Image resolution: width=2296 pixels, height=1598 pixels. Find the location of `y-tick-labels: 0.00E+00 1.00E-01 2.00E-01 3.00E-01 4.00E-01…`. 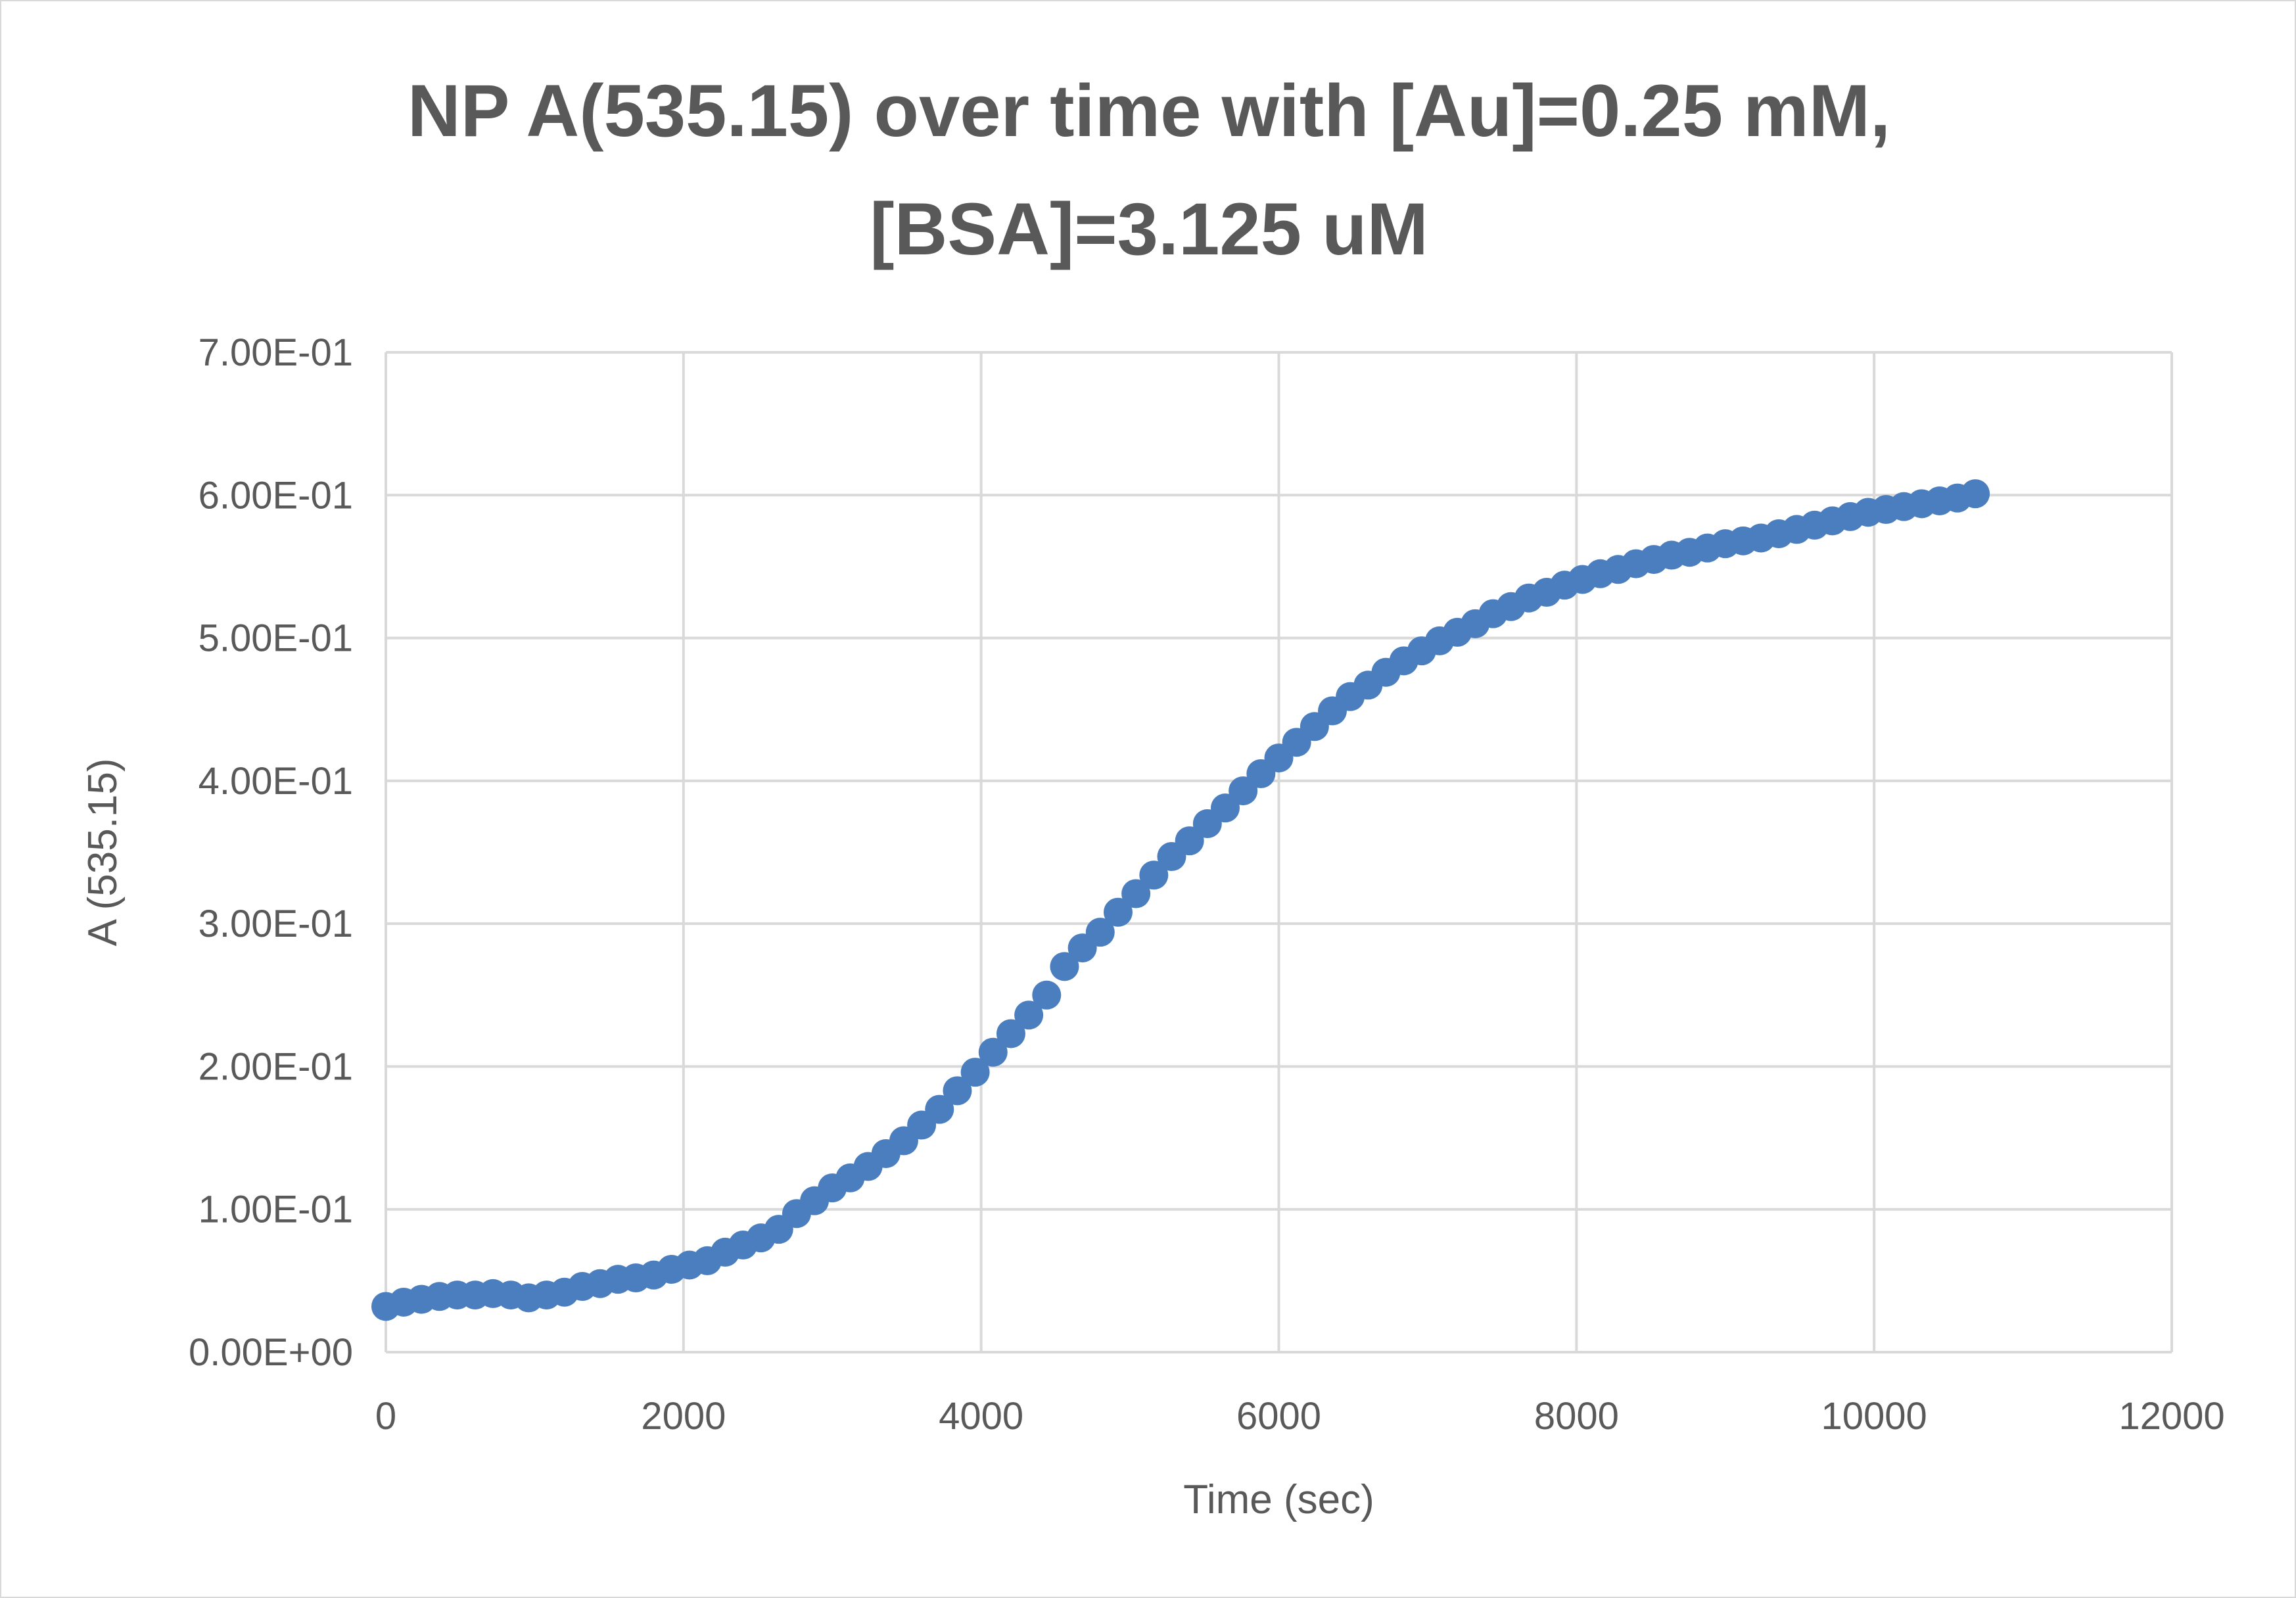

y-tick-labels: 0.00E+00 1.00E-01 2.00E-01 3.00E-01 4.00E-01… is located at coordinates (271, 852).